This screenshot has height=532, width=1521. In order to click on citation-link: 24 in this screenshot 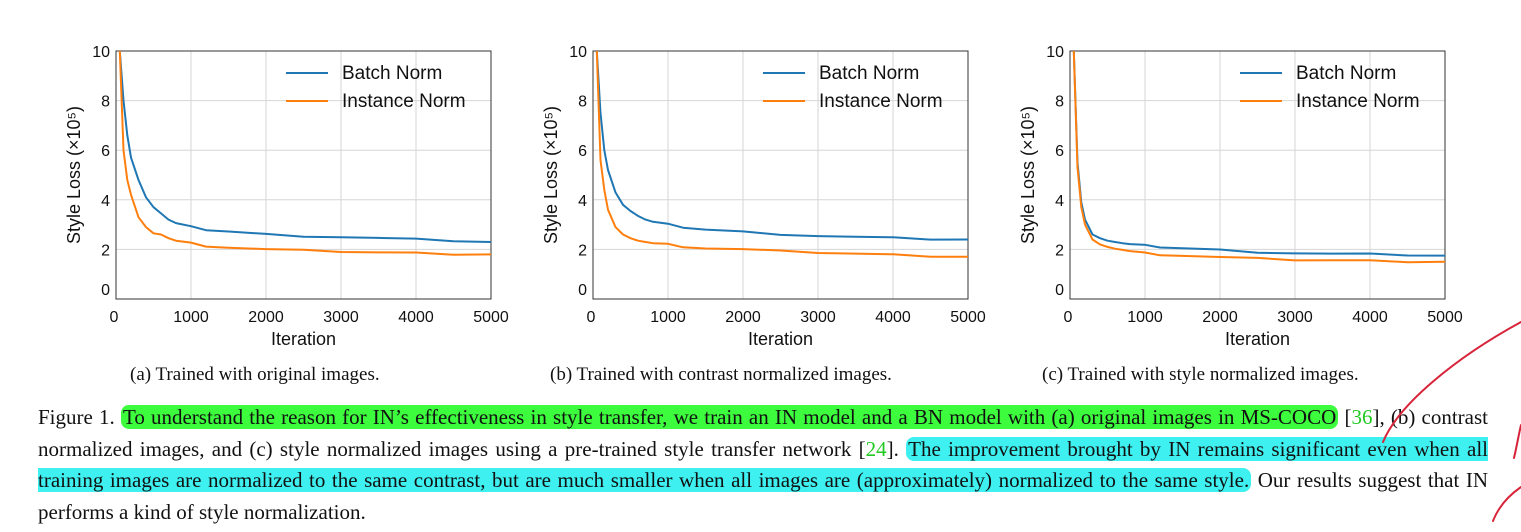, I will do `click(876, 448)`.